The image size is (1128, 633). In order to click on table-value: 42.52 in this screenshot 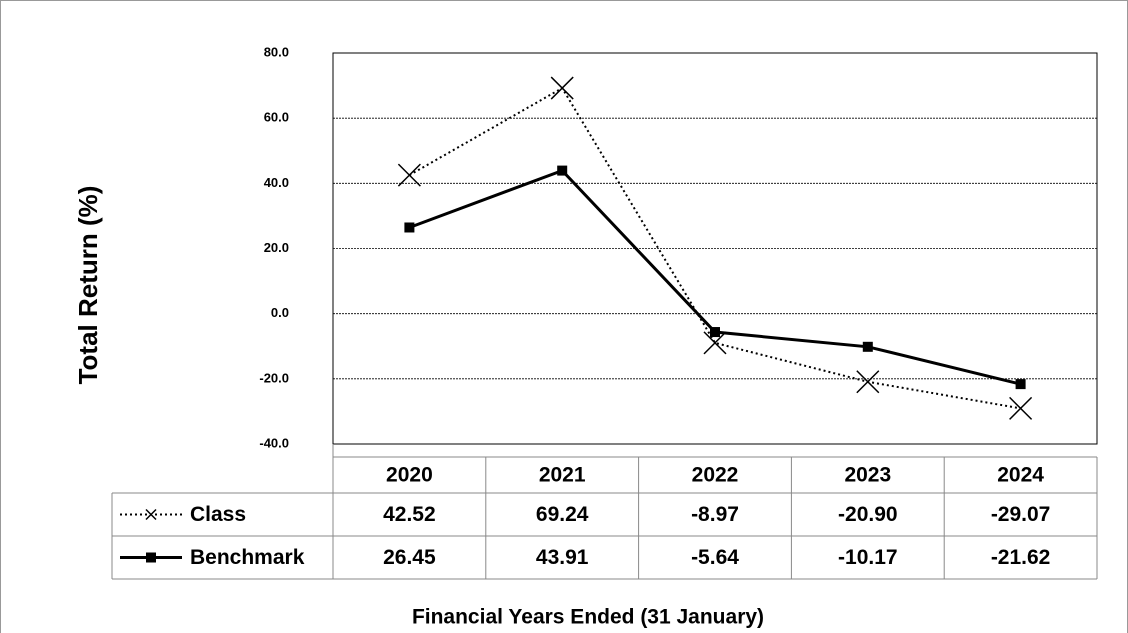, I will do `click(409, 514)`.